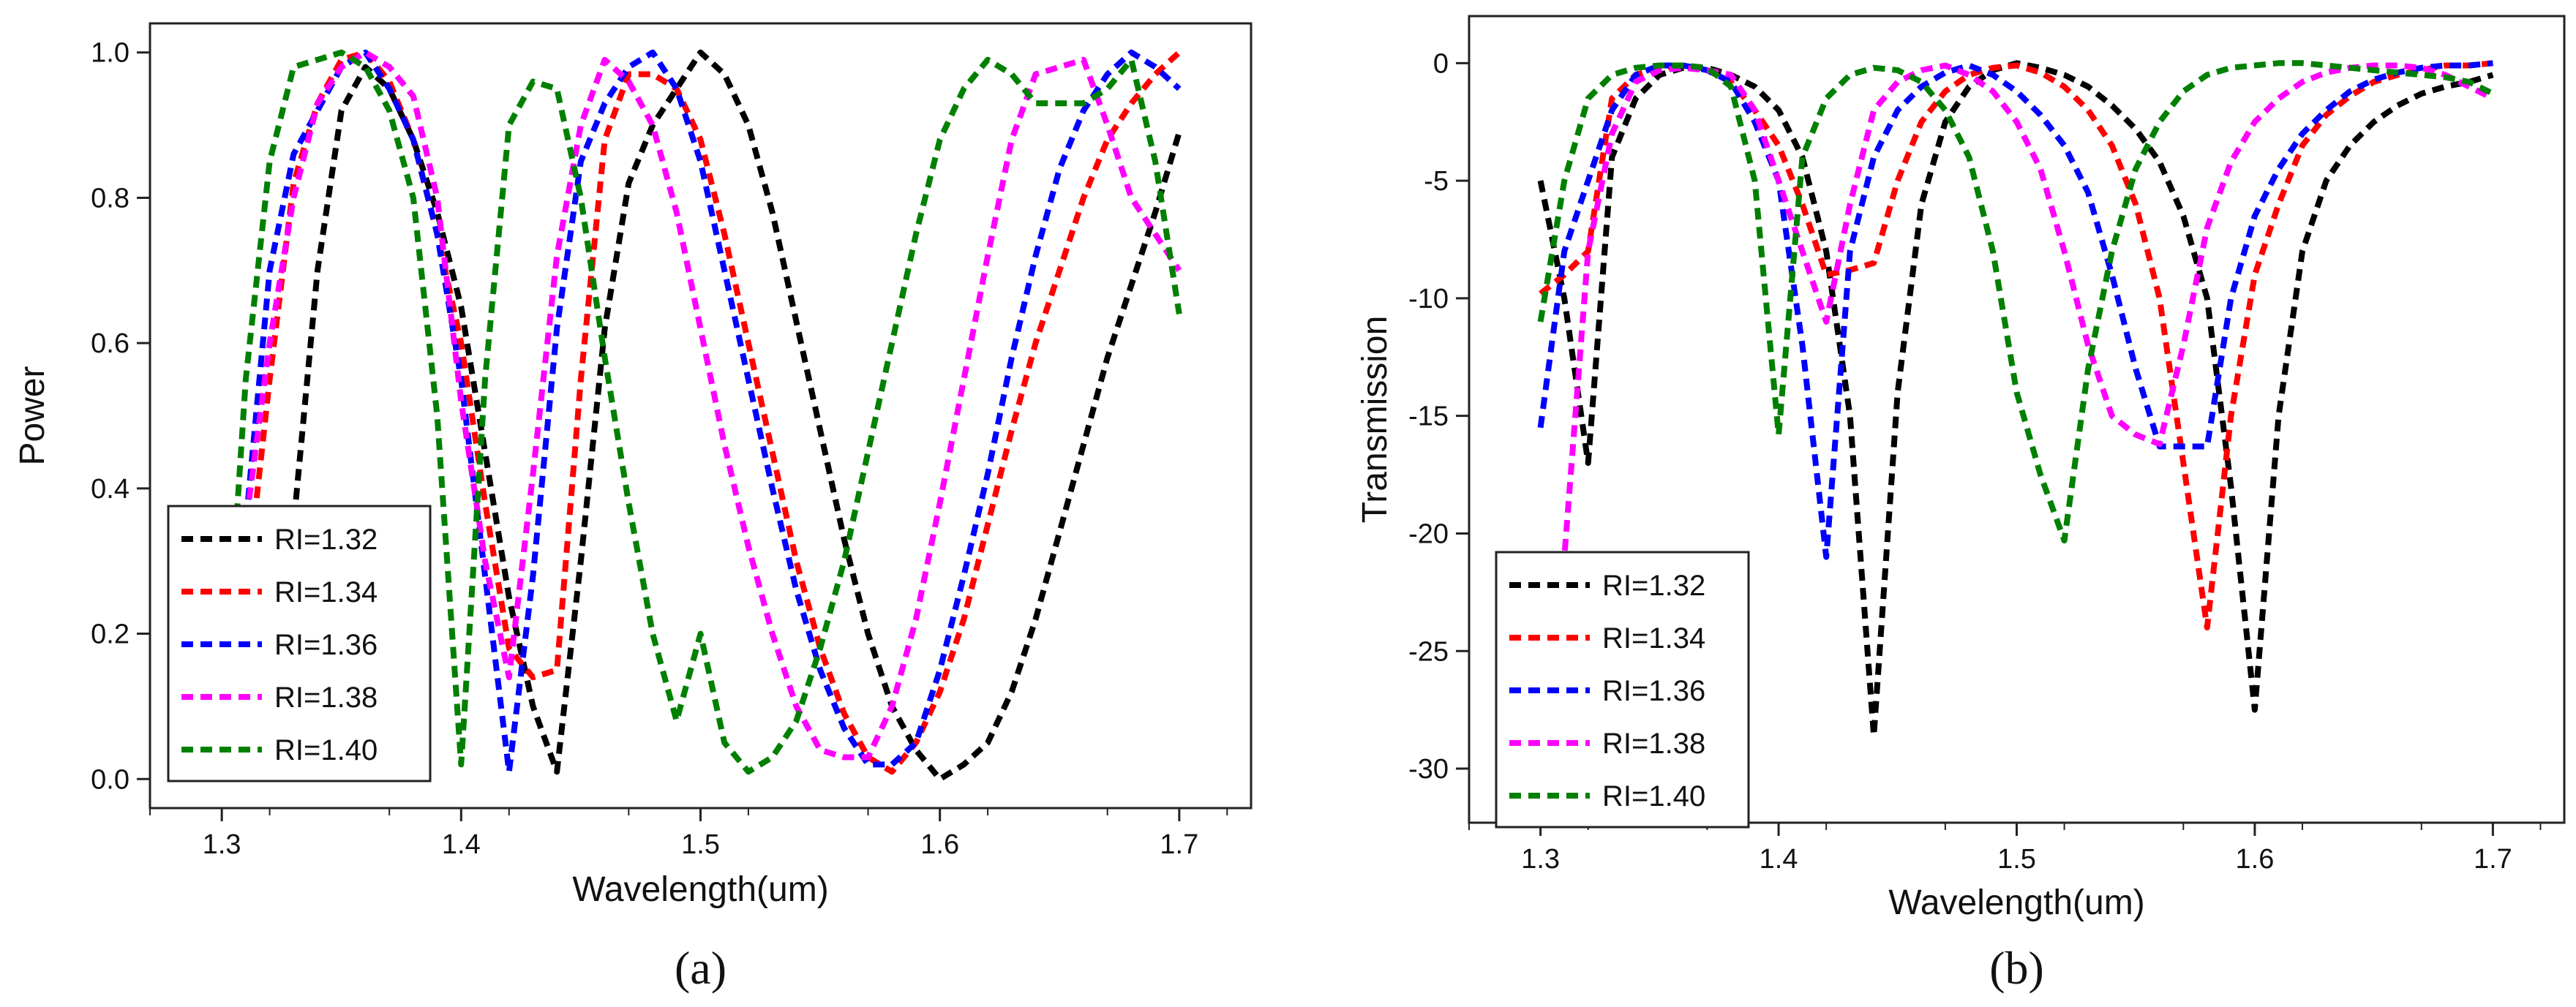  I want to click on y-tick-label: -25, so click(1428, 651).